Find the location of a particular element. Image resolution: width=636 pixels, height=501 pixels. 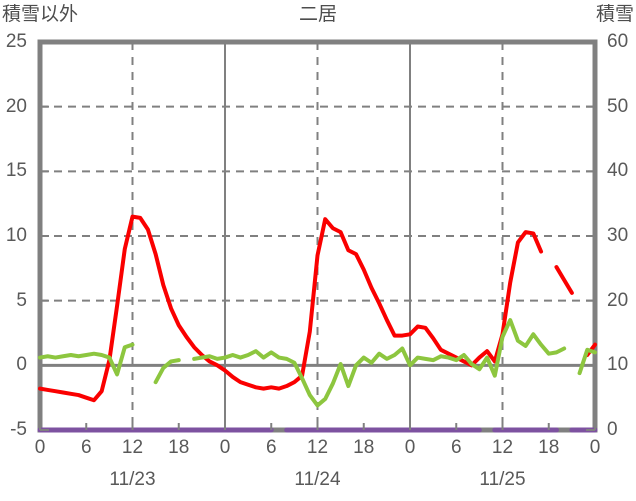

left-ytick-label: 20 is located at coordinates (16, 106).